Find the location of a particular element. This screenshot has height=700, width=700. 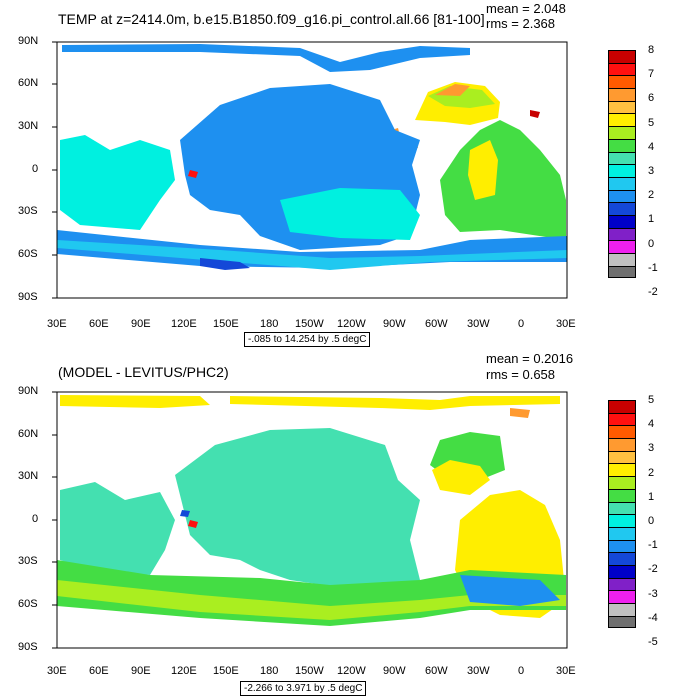

arctic-strip is located at coordinates (135, 401).